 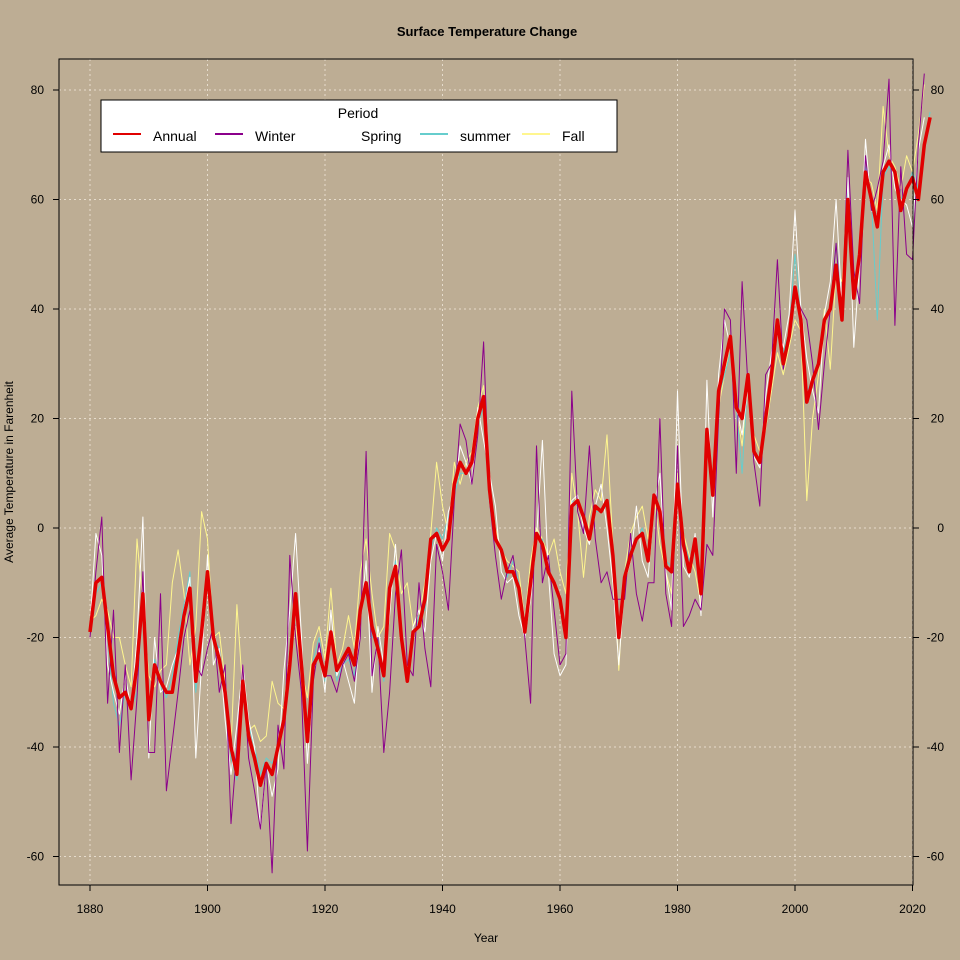 I want to click on y-tick-label-left: 0, so click(x=40, y=528).